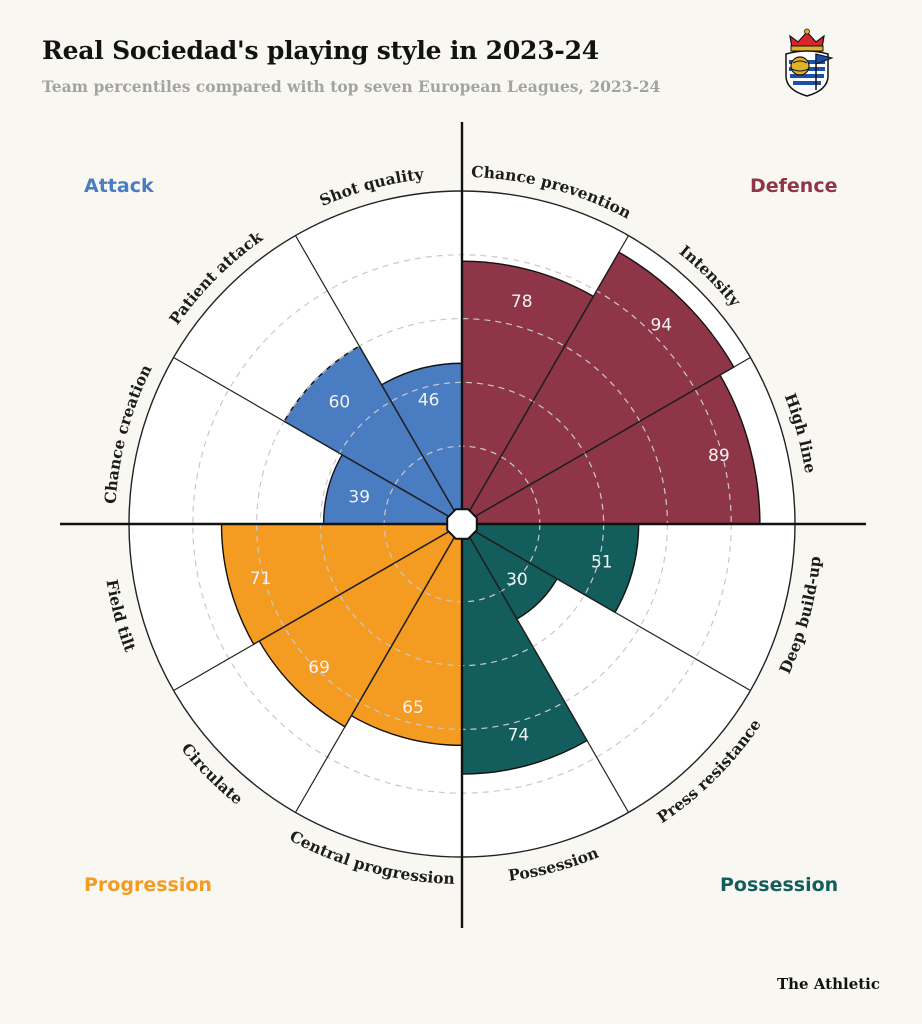 This screenshot has height=1024, width=922. What do you see at coordinates (809, 62) in the screenshot?
I see `club-crest-logo` at bounding box center [809, 62].